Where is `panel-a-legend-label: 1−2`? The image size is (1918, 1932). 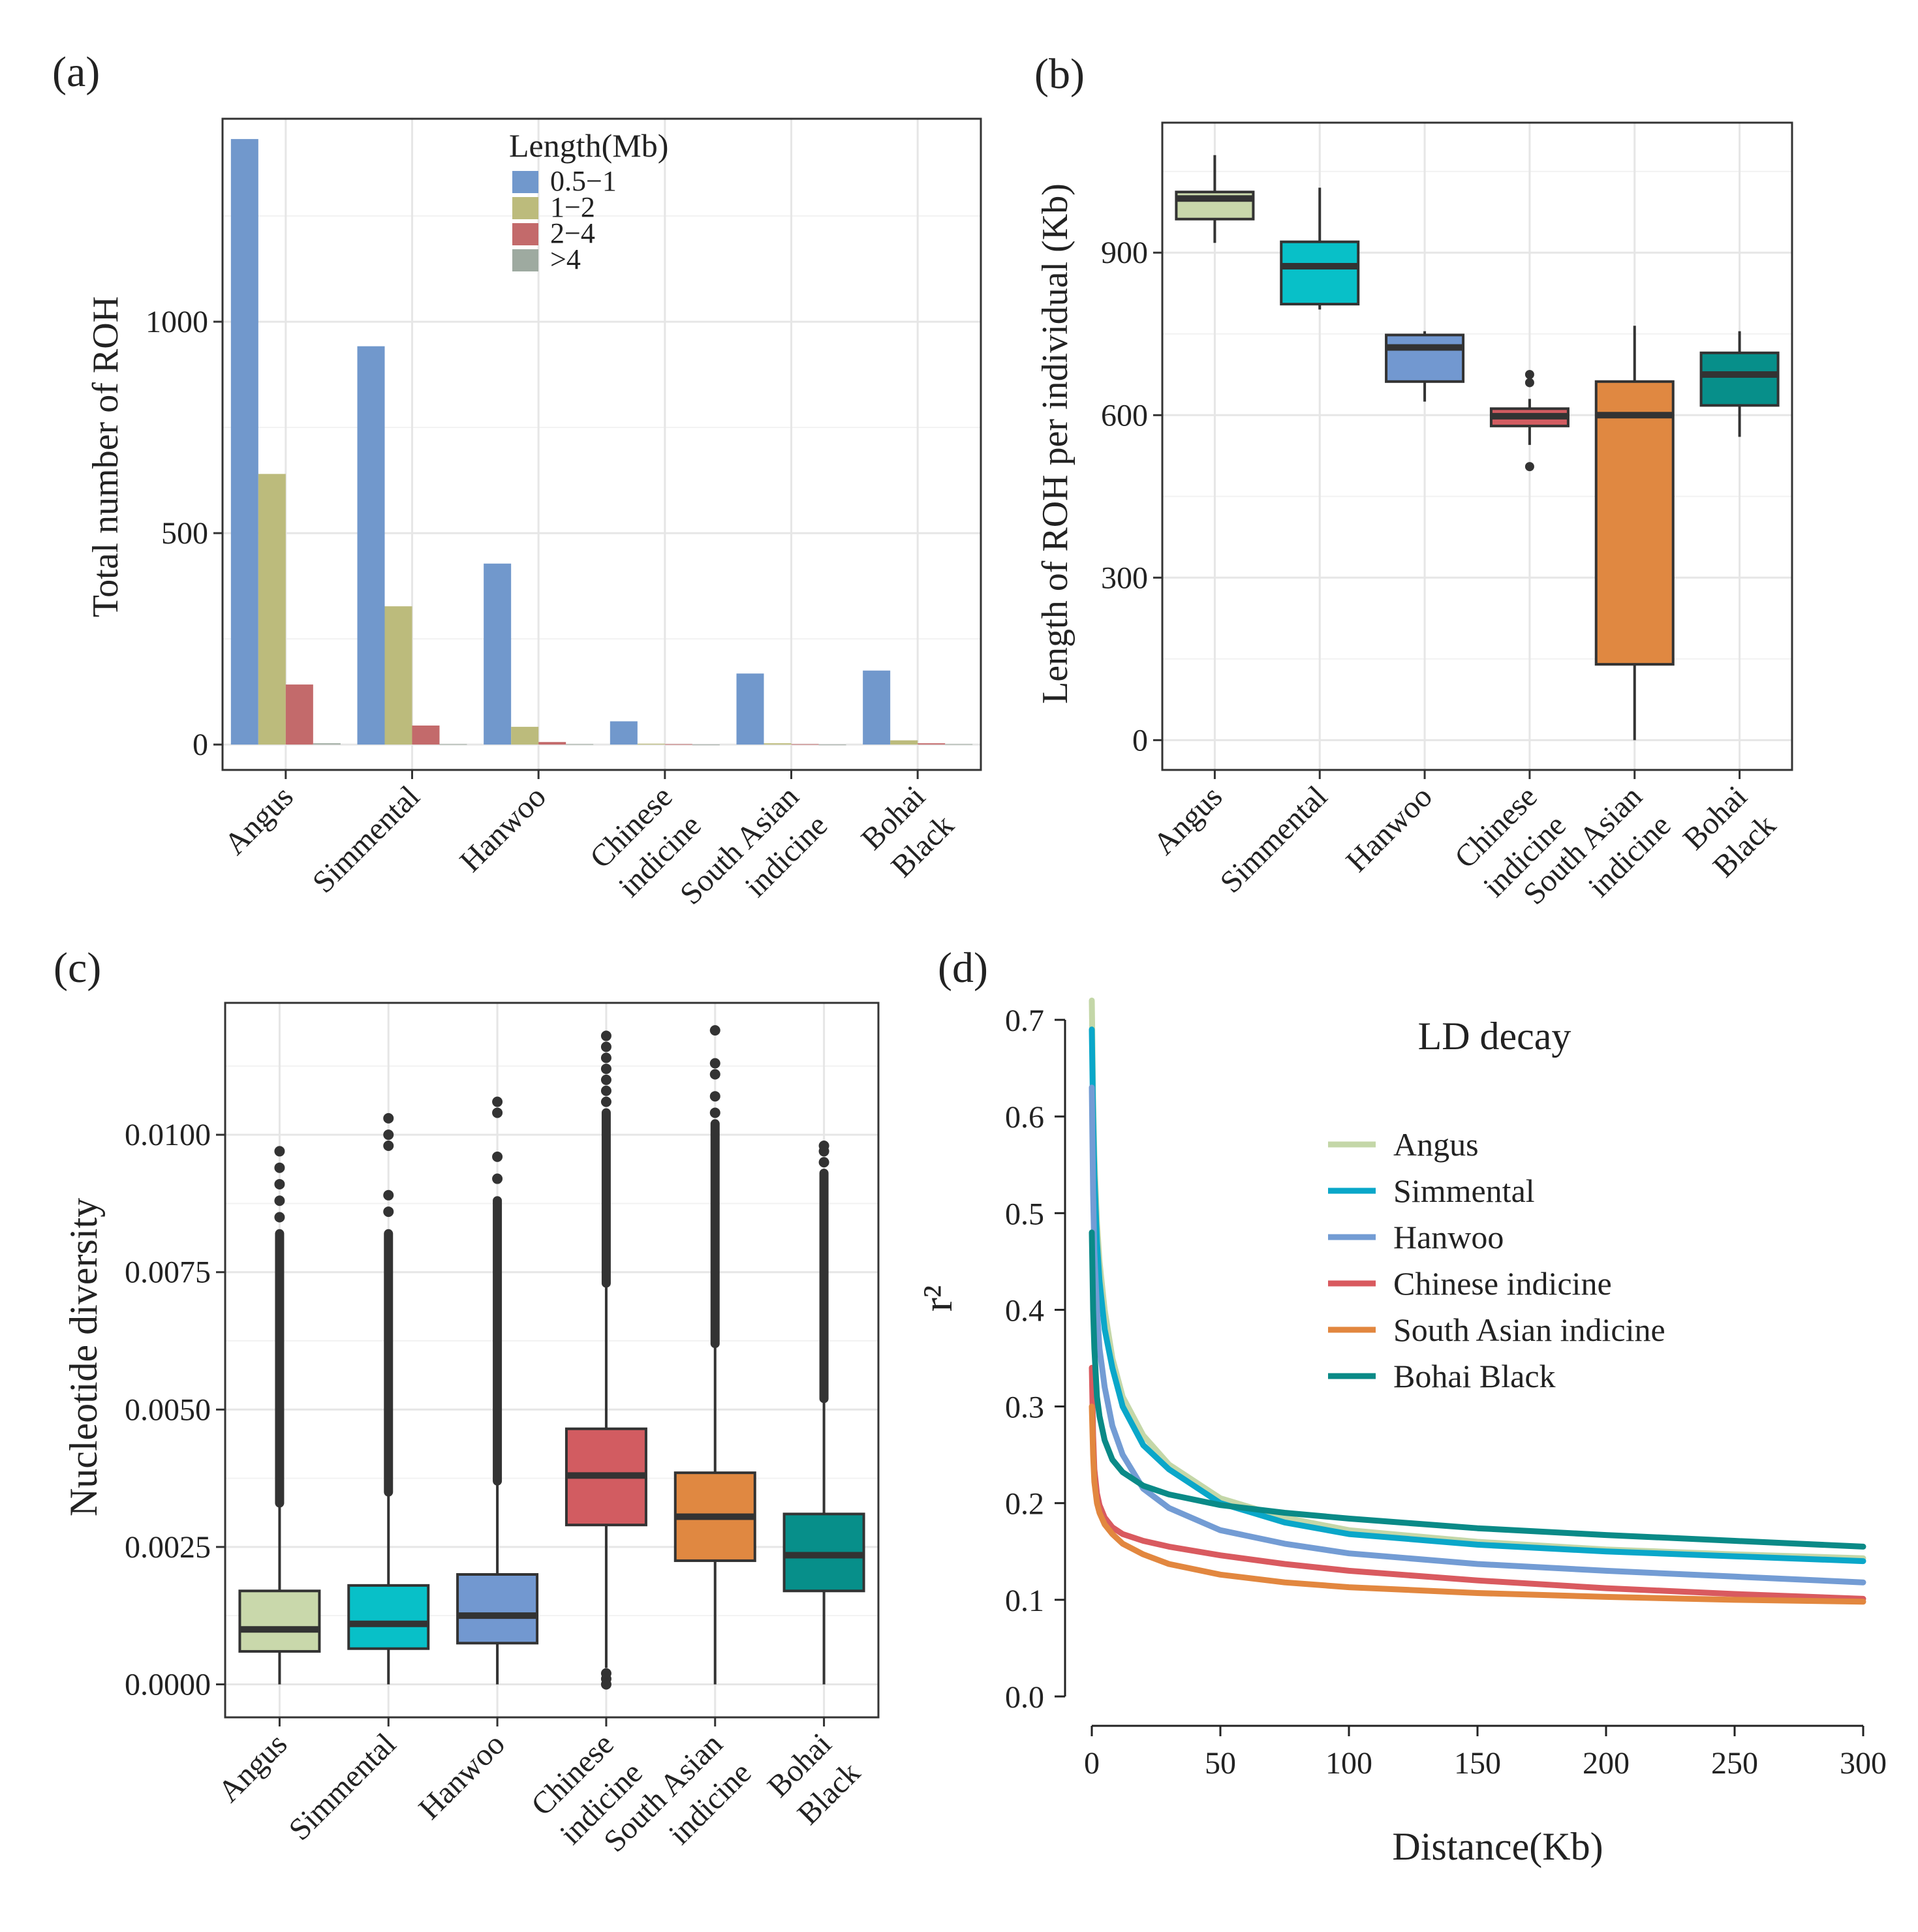 panel-a-legend-label: 1−2 is located at coordinates (572, 207).